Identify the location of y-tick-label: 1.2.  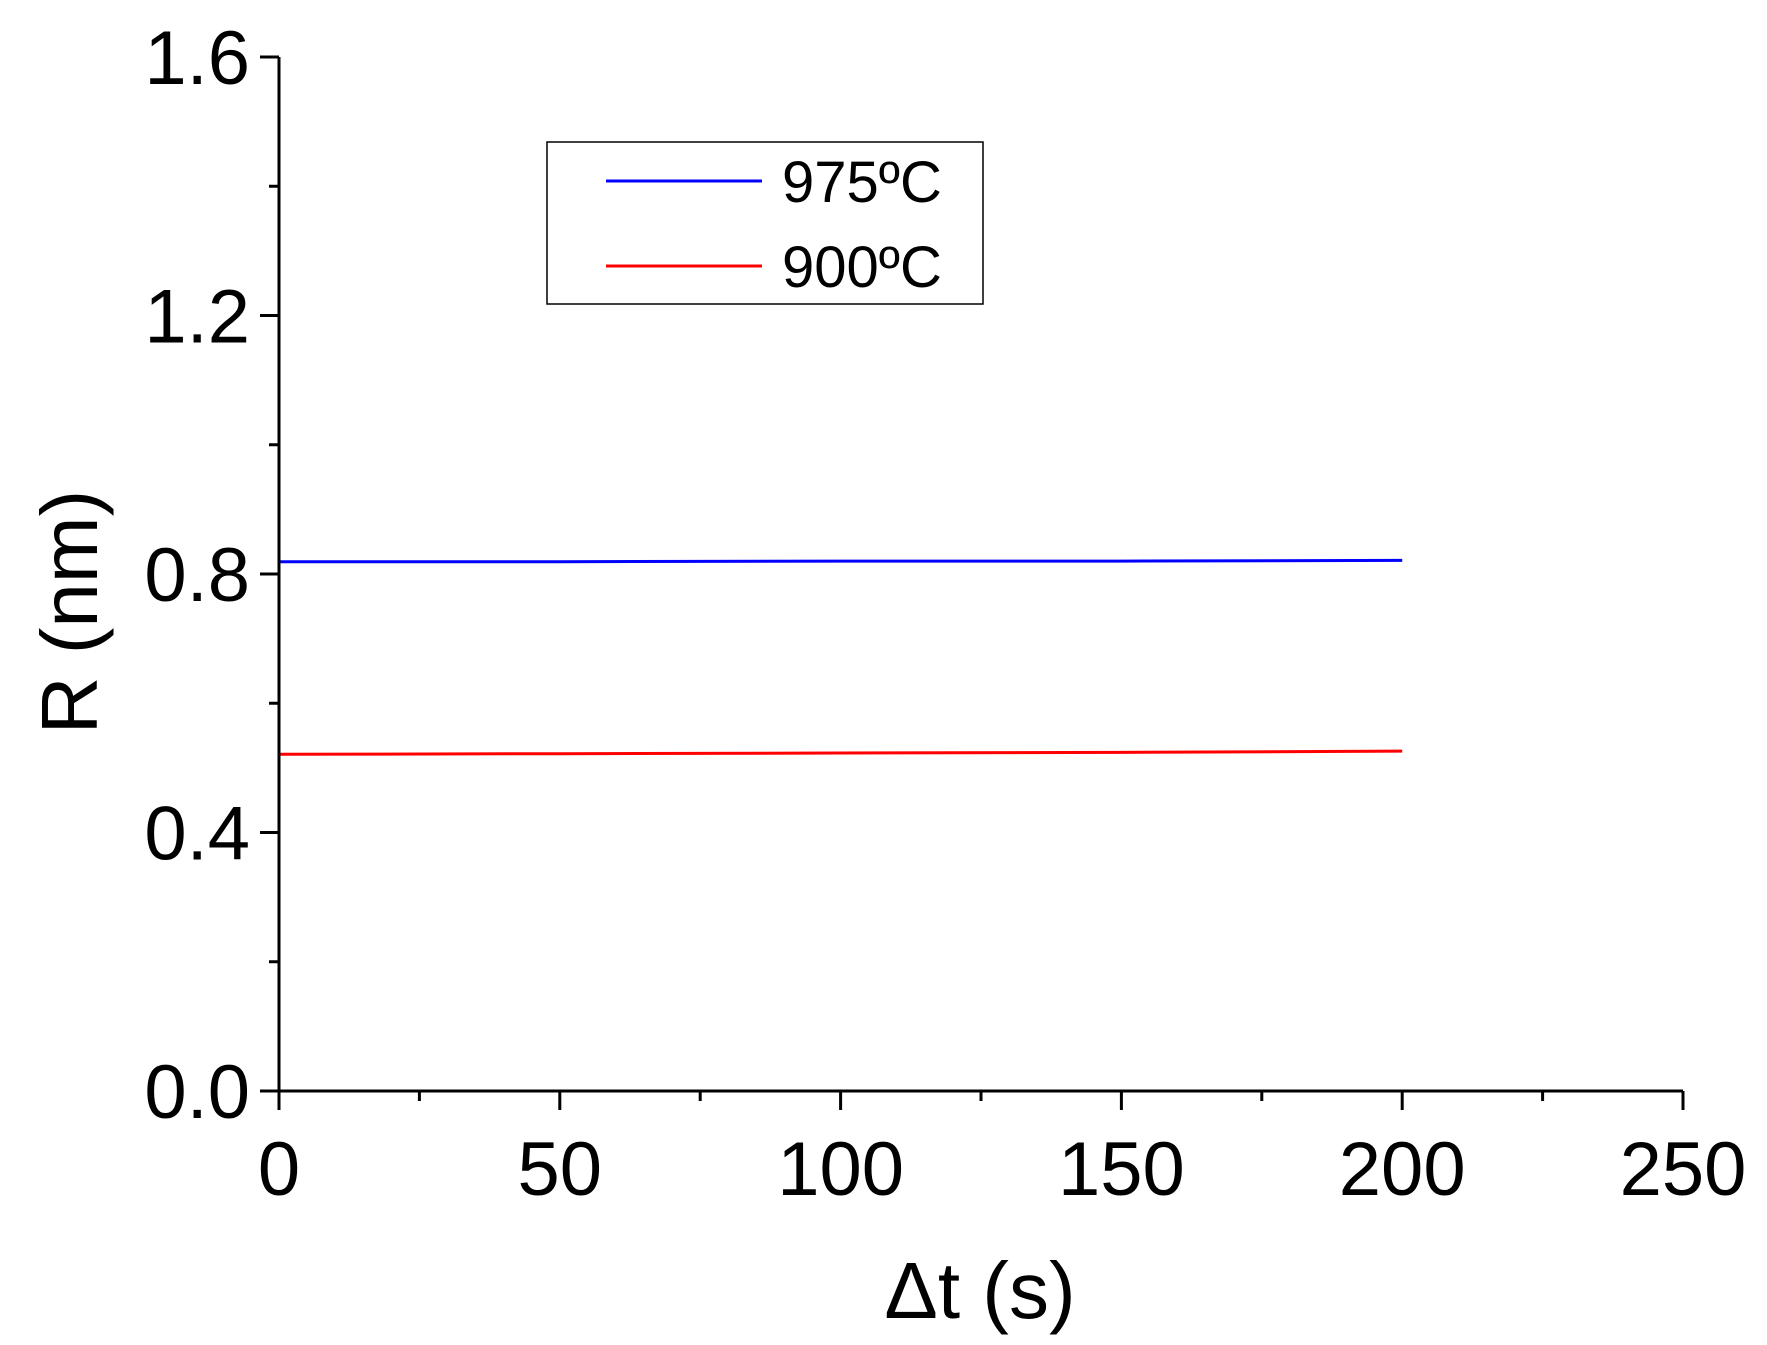
(197, 317).